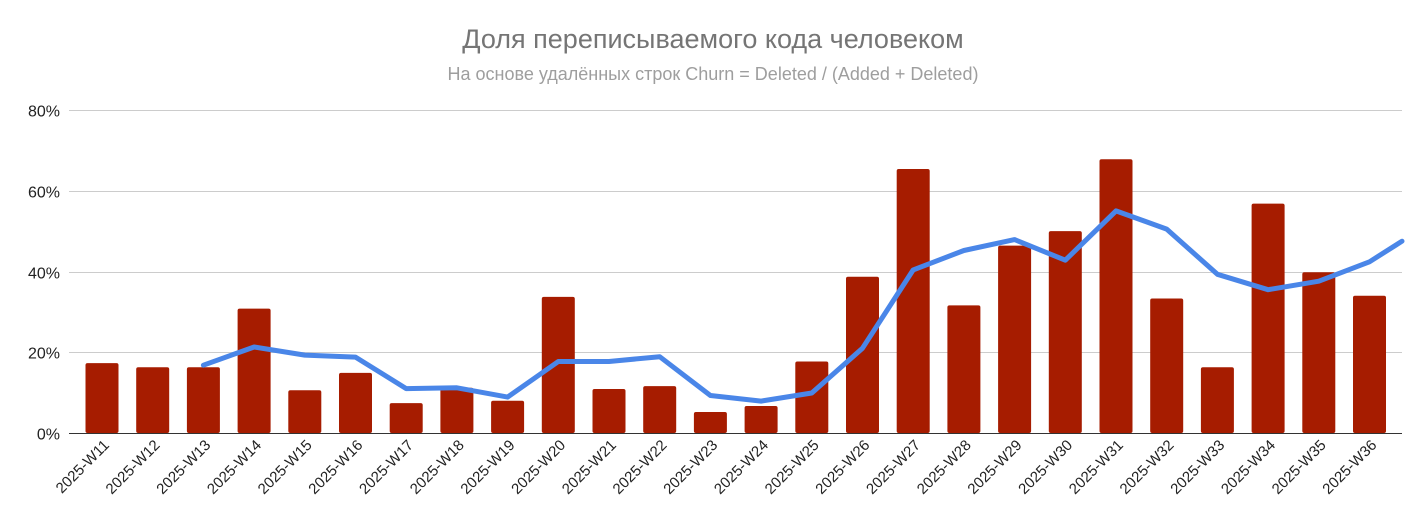  I want to click on x-tick-label: 2025-W36, so click(1349, 467).